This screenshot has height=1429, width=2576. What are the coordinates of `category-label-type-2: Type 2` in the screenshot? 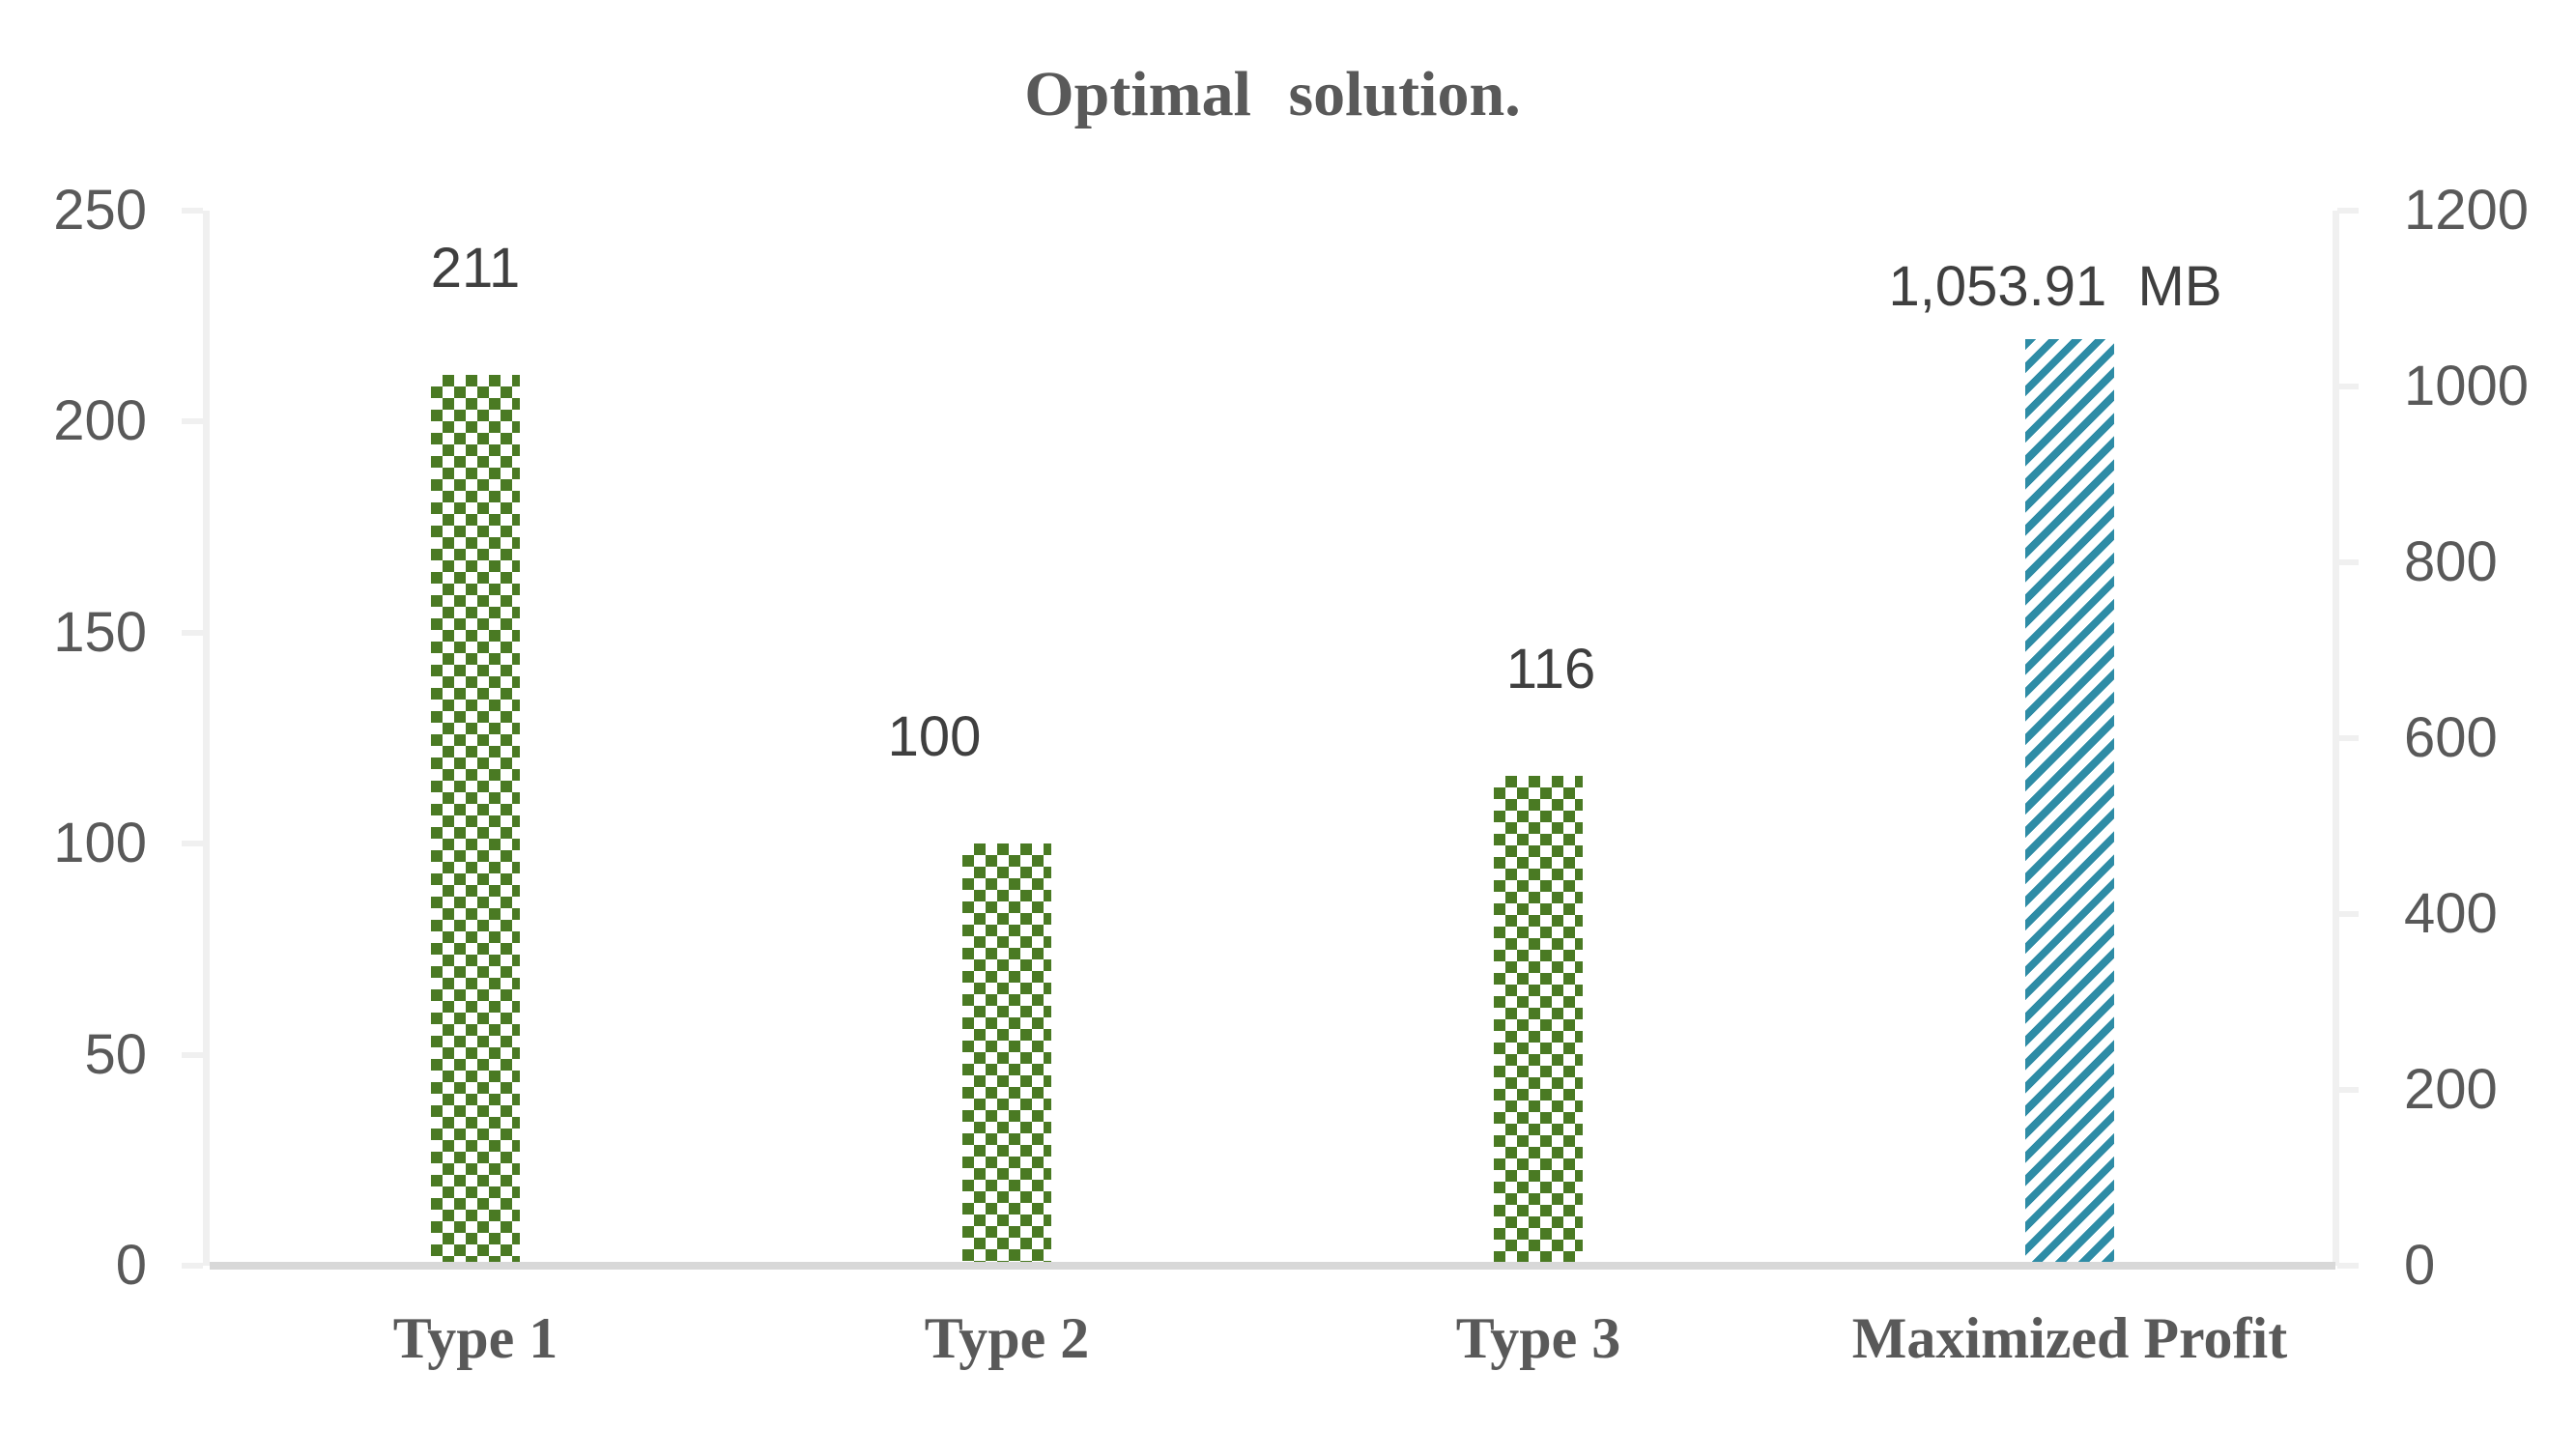 It's located at (1007, 1338).